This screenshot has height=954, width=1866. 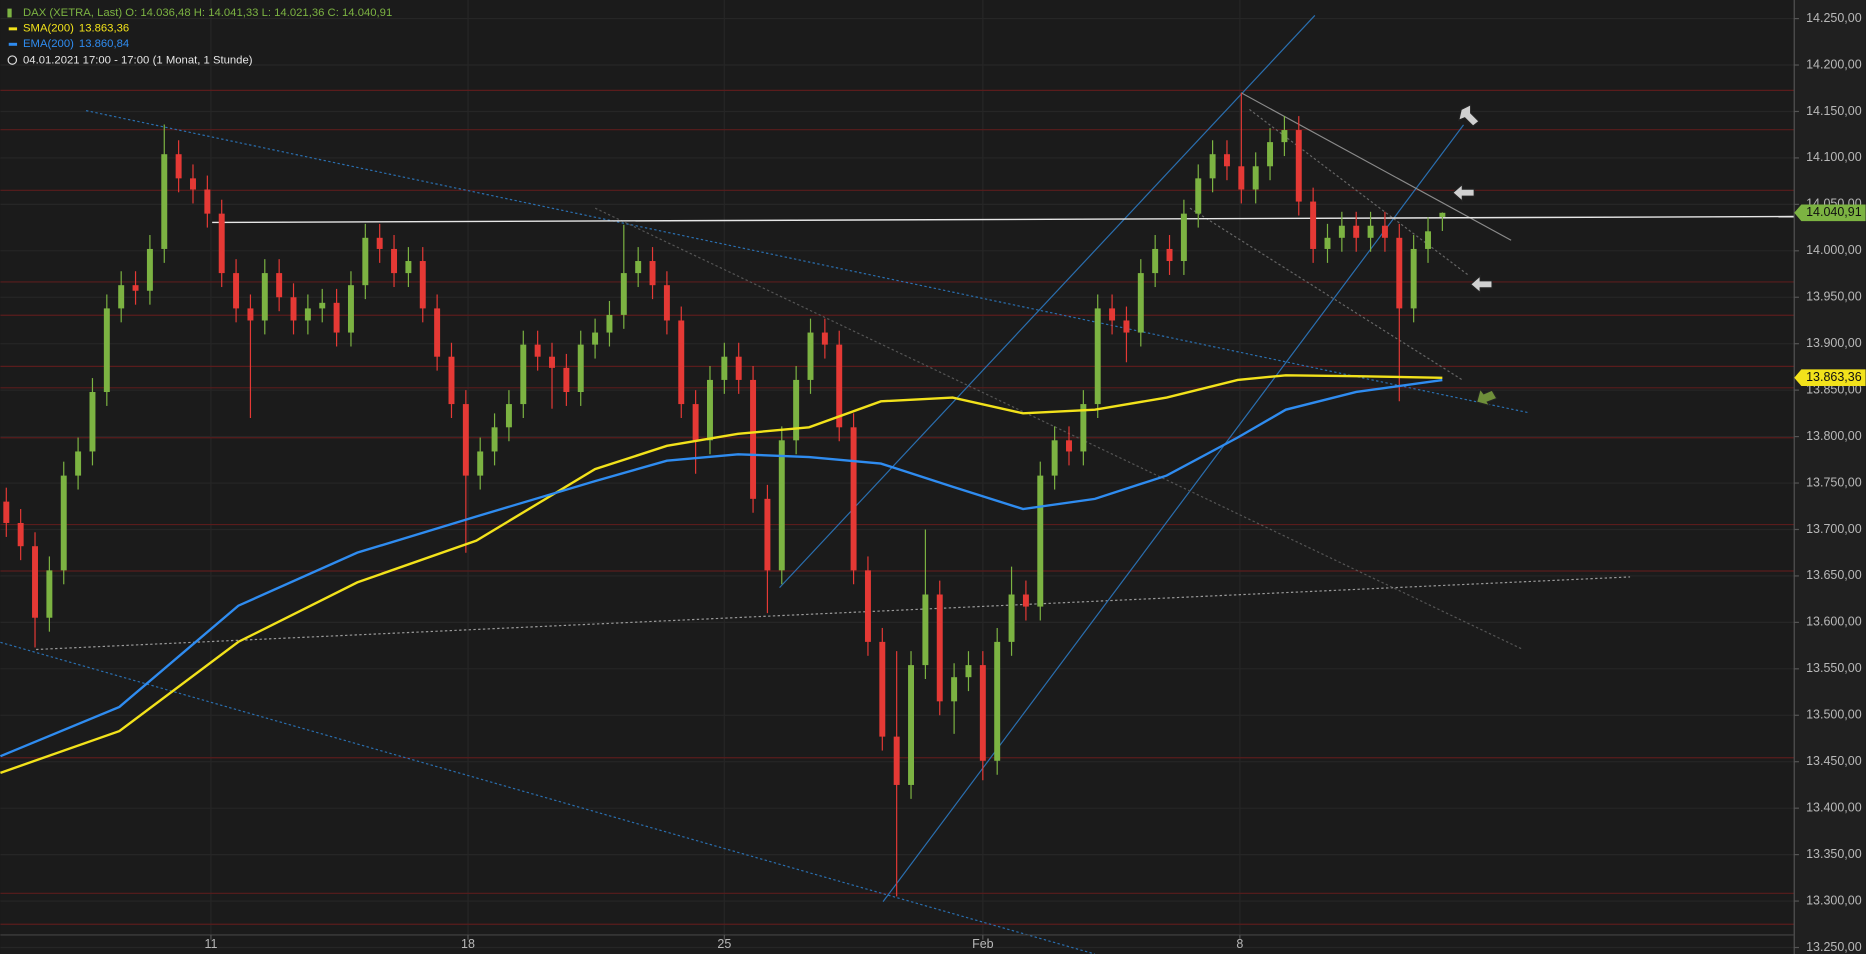 I want to click on y-tick-label: 13.800,00, so click(x=1834, y=436).